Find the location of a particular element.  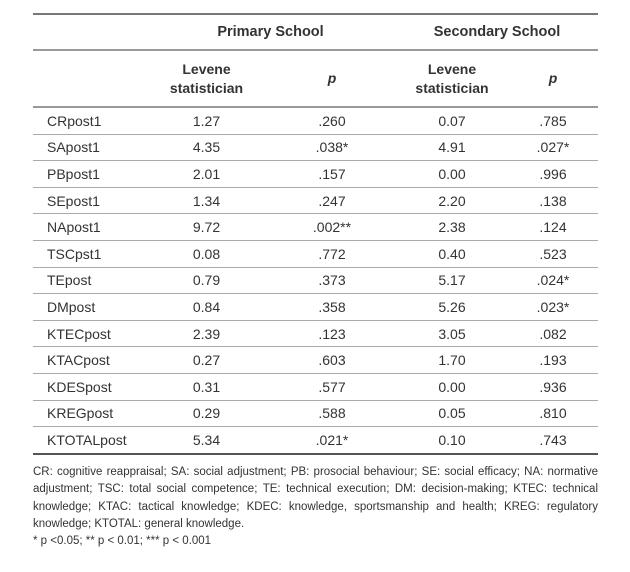

p-primary-cell: .157 is located at coordinates (332, 174).